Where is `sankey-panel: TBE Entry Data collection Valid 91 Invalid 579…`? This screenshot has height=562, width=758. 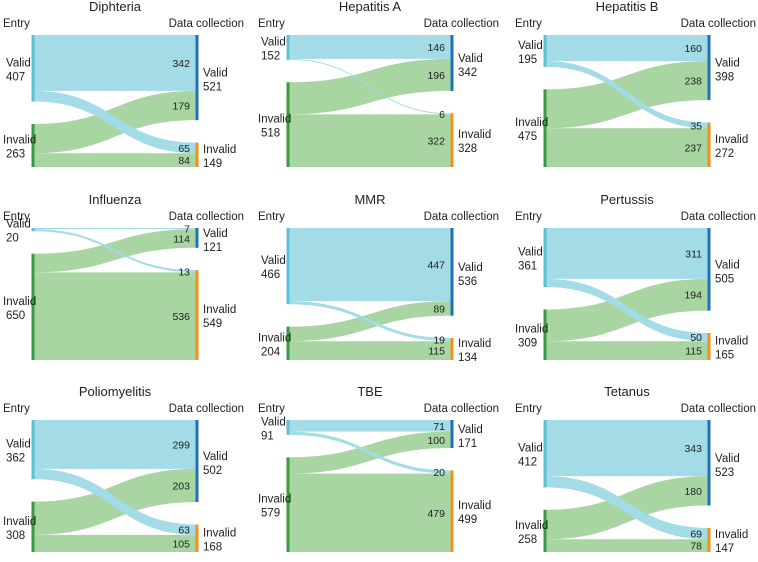
sankey-panel: TBE Entry Data collection Valid 91 Invalid 579… is located at coordinates (378, 468).